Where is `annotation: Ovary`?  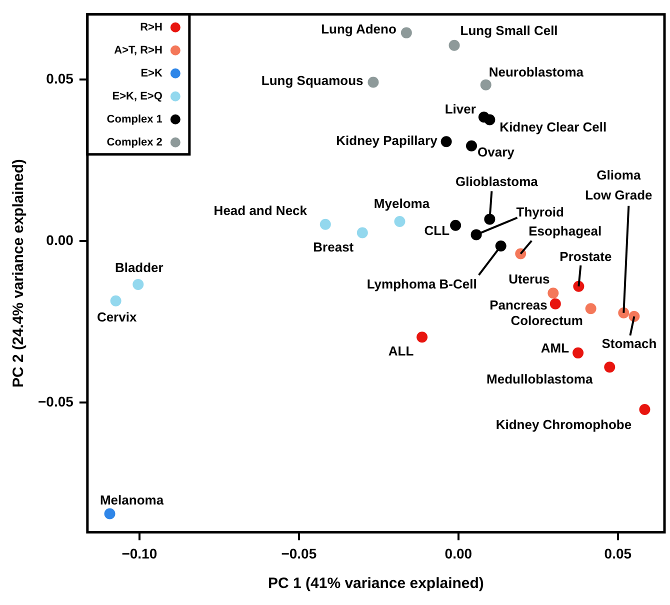
annotation: Ovary is located at coordinates (497, 152).